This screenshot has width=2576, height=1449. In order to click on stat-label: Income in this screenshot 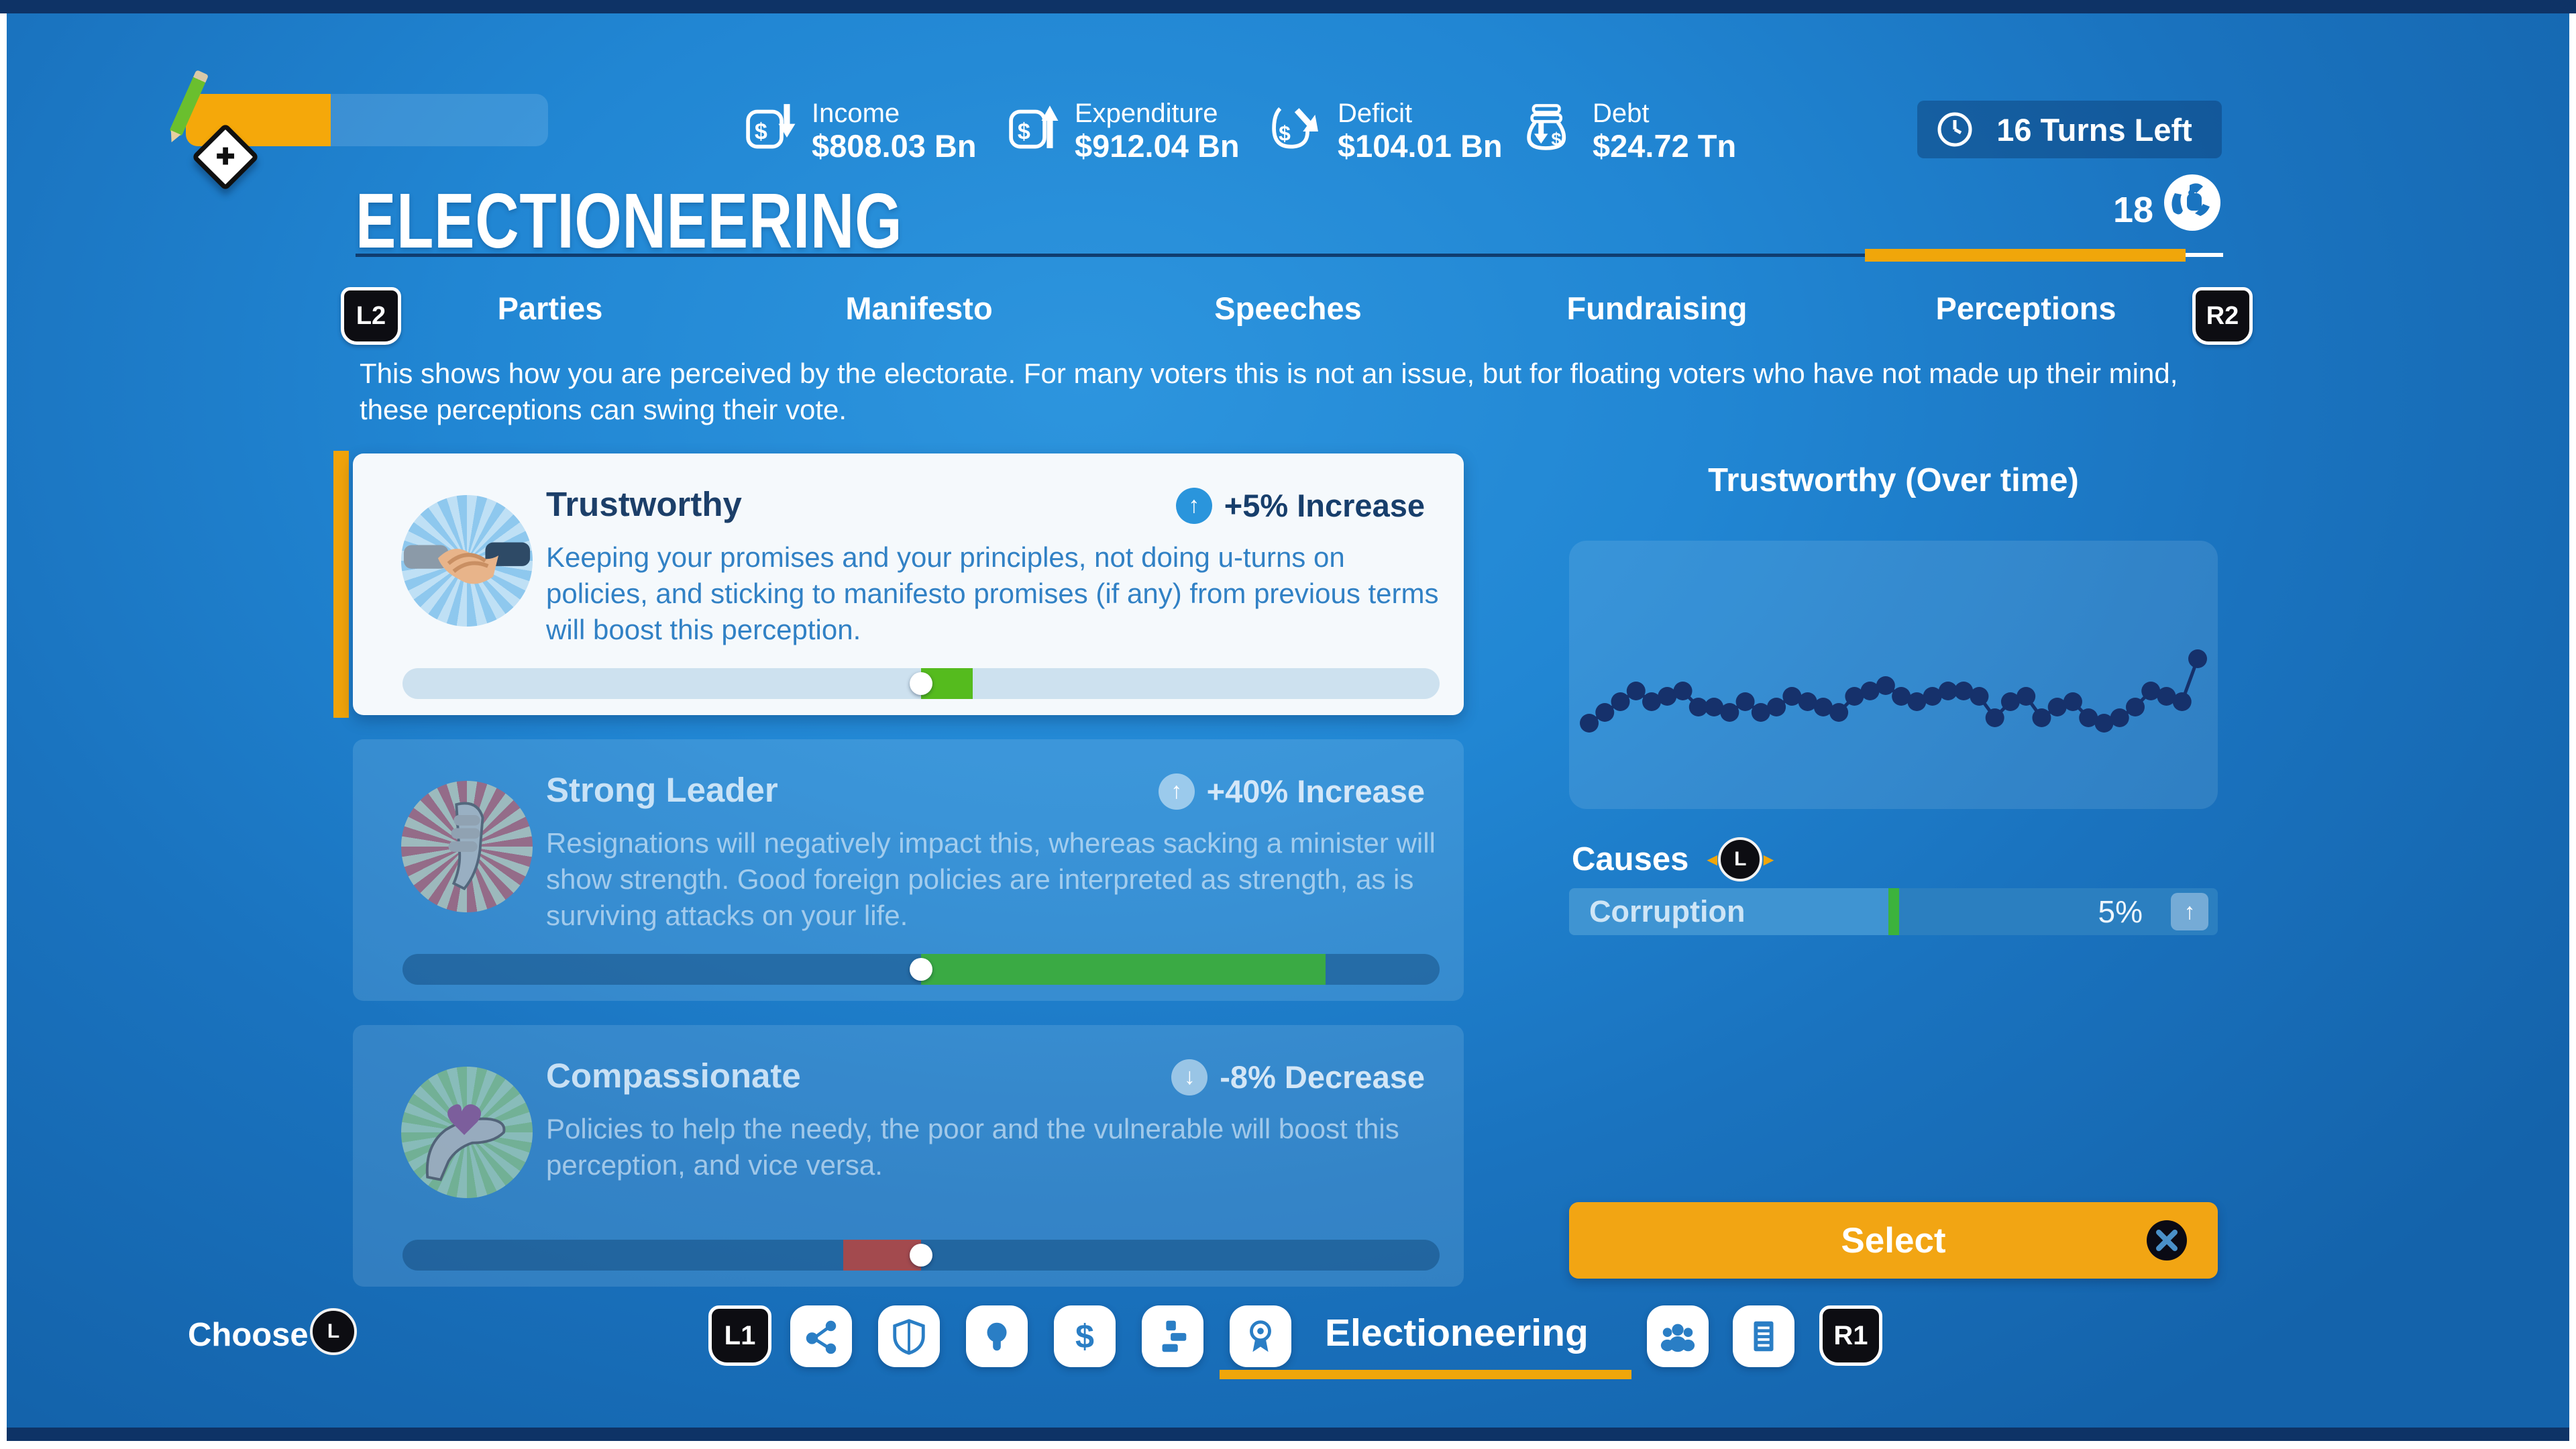, I will do `click(856, 113)`.